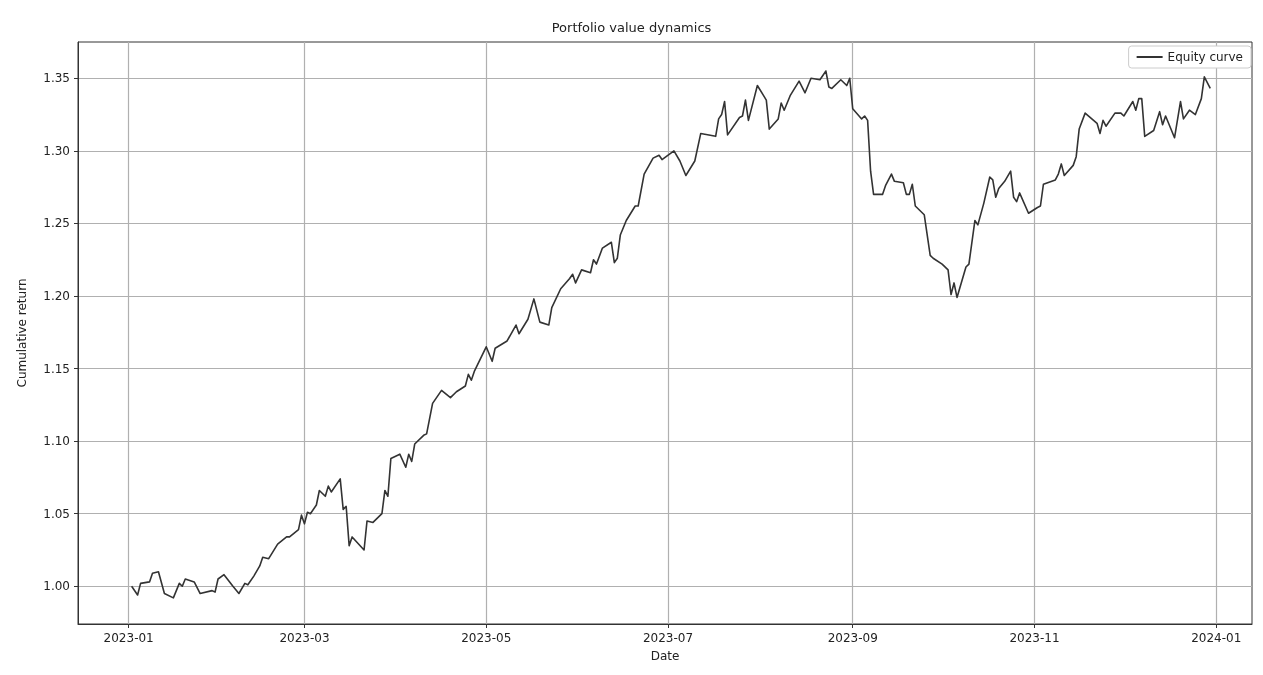  Describe the element at coordinates (56, 295) in the screenshot. I see `y-tick-label: 1.20` at that location.